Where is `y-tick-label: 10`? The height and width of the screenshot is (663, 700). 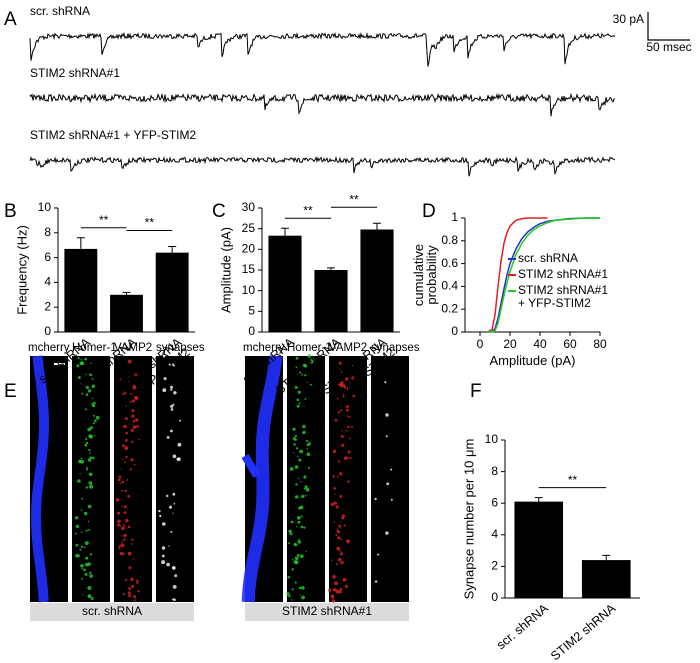
y-tick-label: 10 is located at coordinates (492, 439).